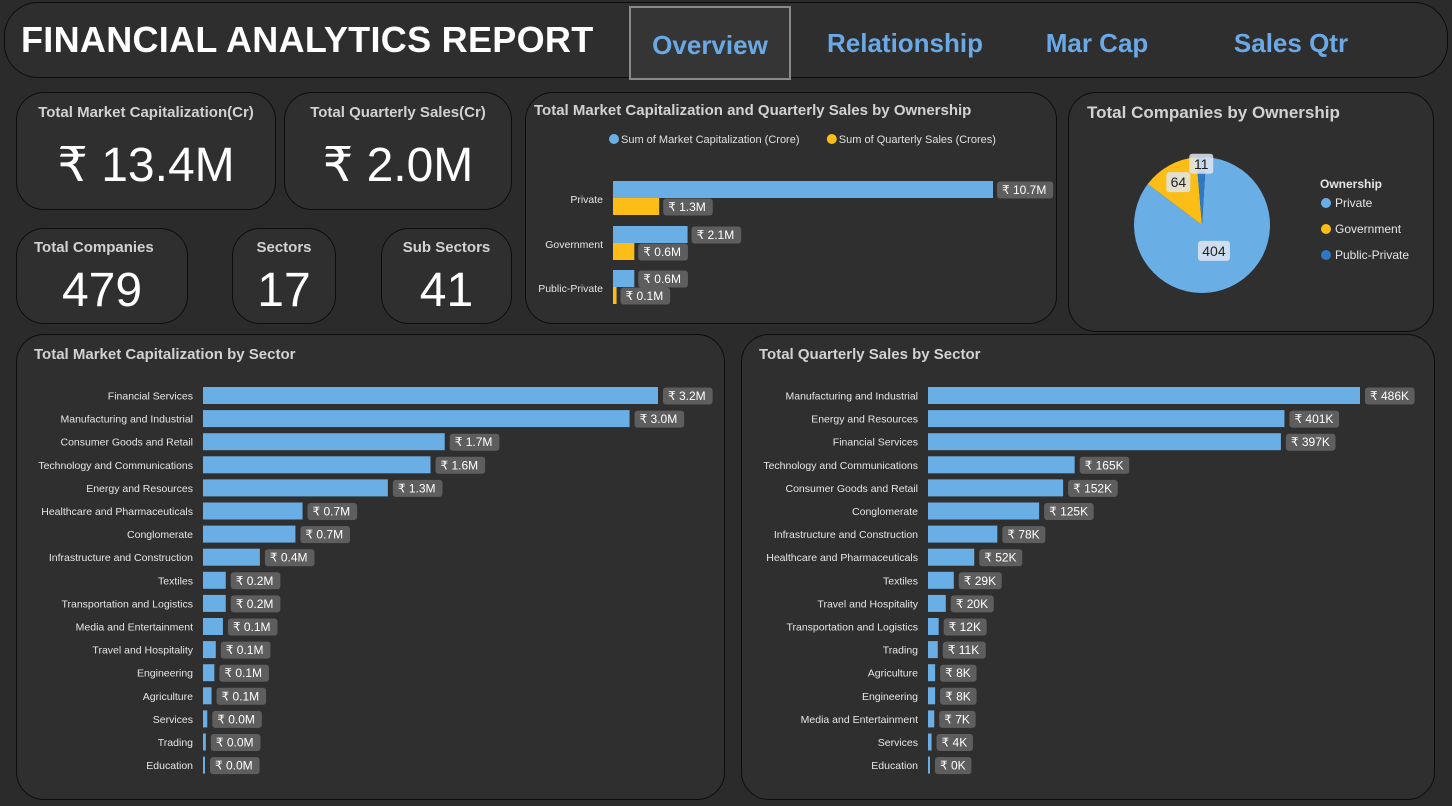 The width and height of the screenshot is (1452, 806). I want to click on category-label: Engineering, so click(890, 697).